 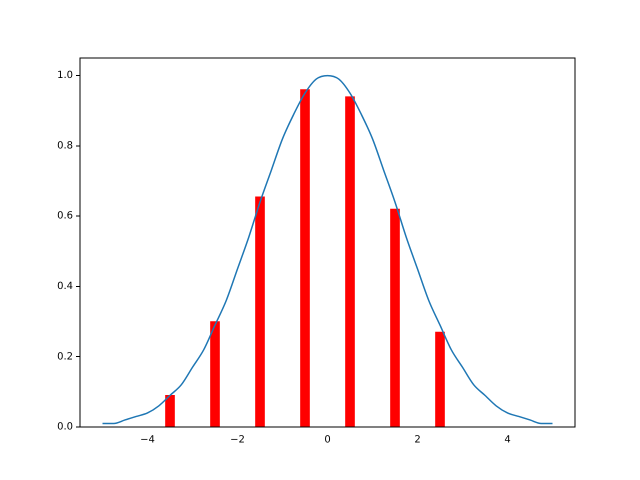 I want to click on y-tick-label: 0.8, so click(x=65, y=146).